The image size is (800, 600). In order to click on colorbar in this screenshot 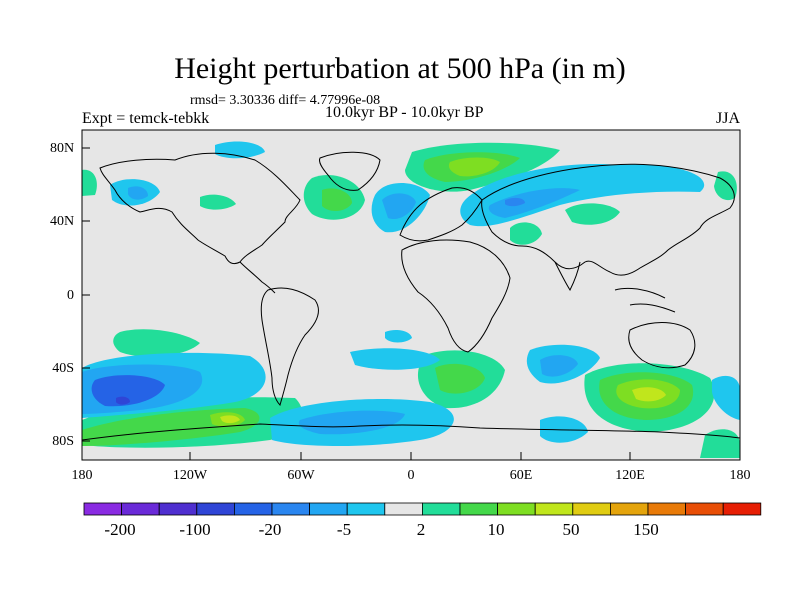, I will do `click(422, 509)`.